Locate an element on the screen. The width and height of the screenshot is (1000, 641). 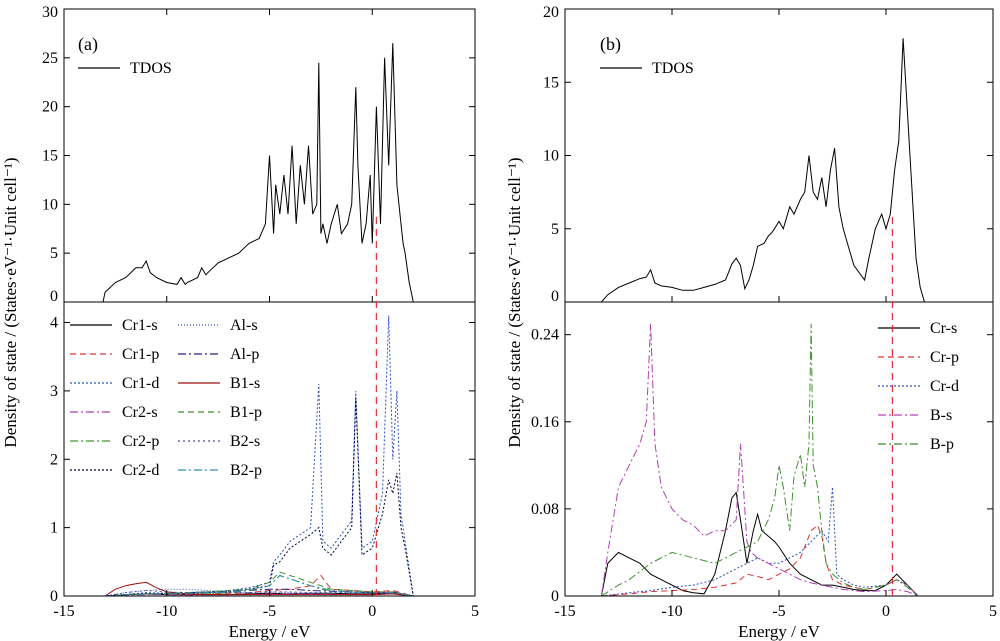
y-tick-label: 30 is located at coordinates (50, 12).